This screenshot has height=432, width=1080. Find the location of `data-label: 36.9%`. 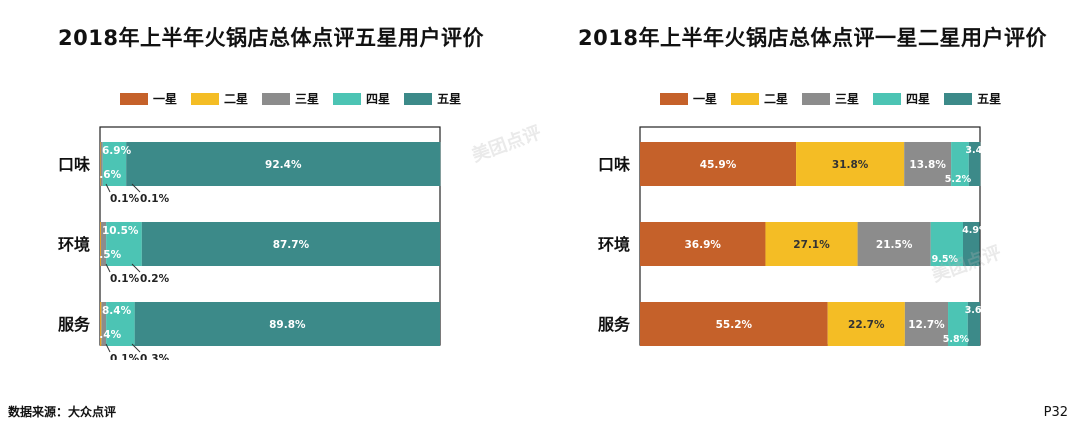

data-label: 36.9% is located at coordinates (703, 245).